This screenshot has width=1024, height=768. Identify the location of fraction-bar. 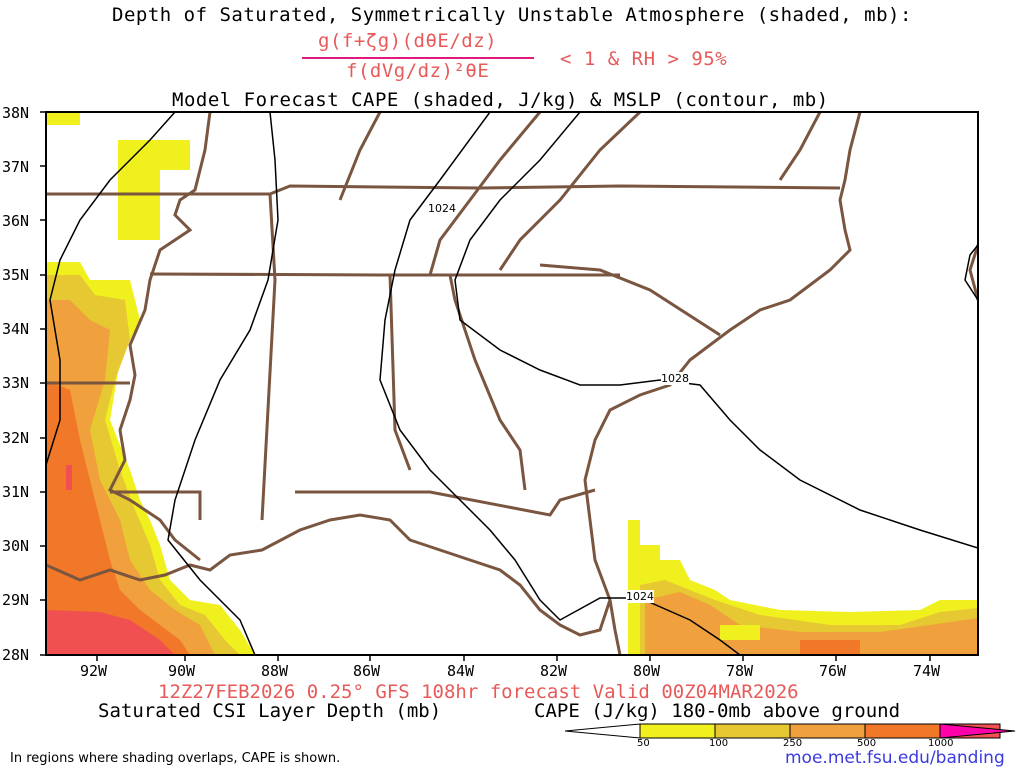
(418, 58).